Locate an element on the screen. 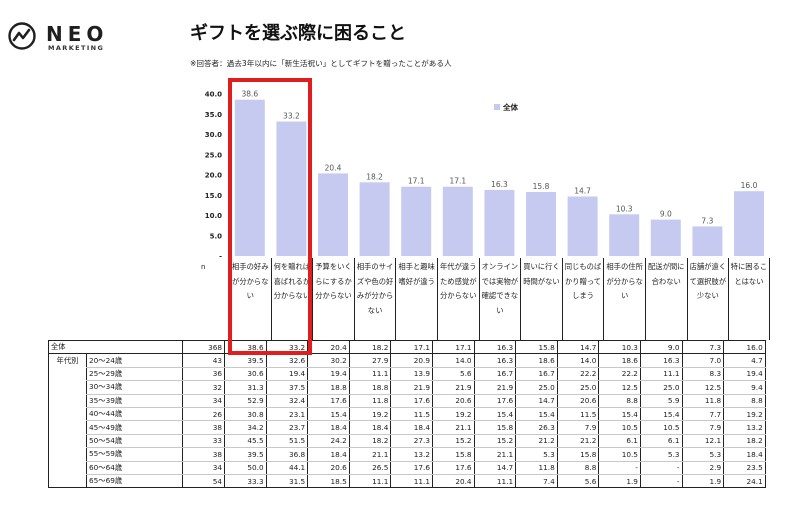 The height and width of the screenshot is (524, 811). bar-value-label: 9.0 is located at coordinates (666, 214).